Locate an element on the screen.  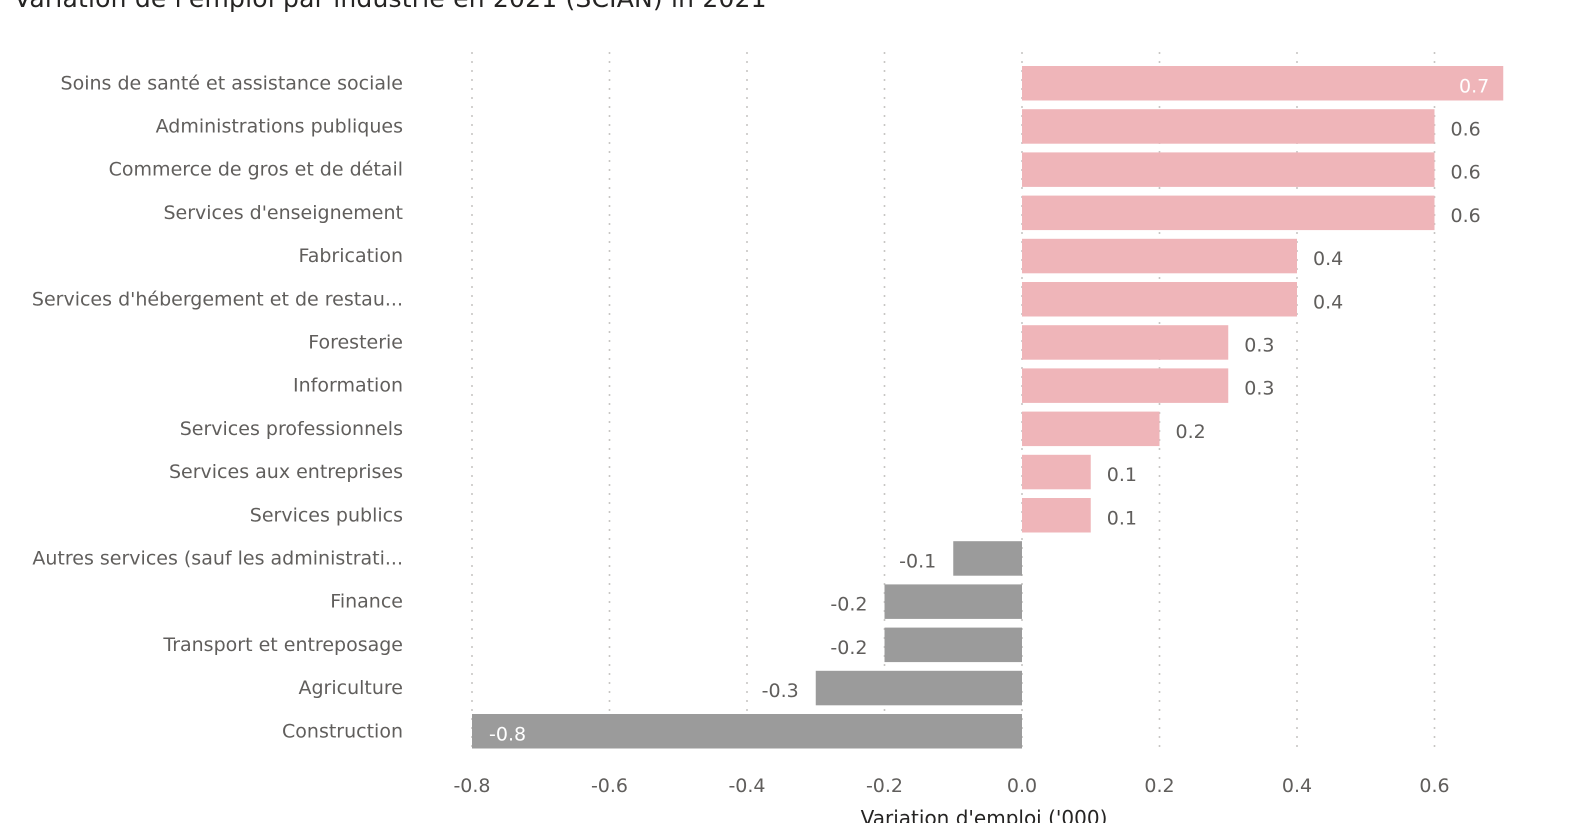
category-label: Services d'enseignement is located at coordinates (283, 213).